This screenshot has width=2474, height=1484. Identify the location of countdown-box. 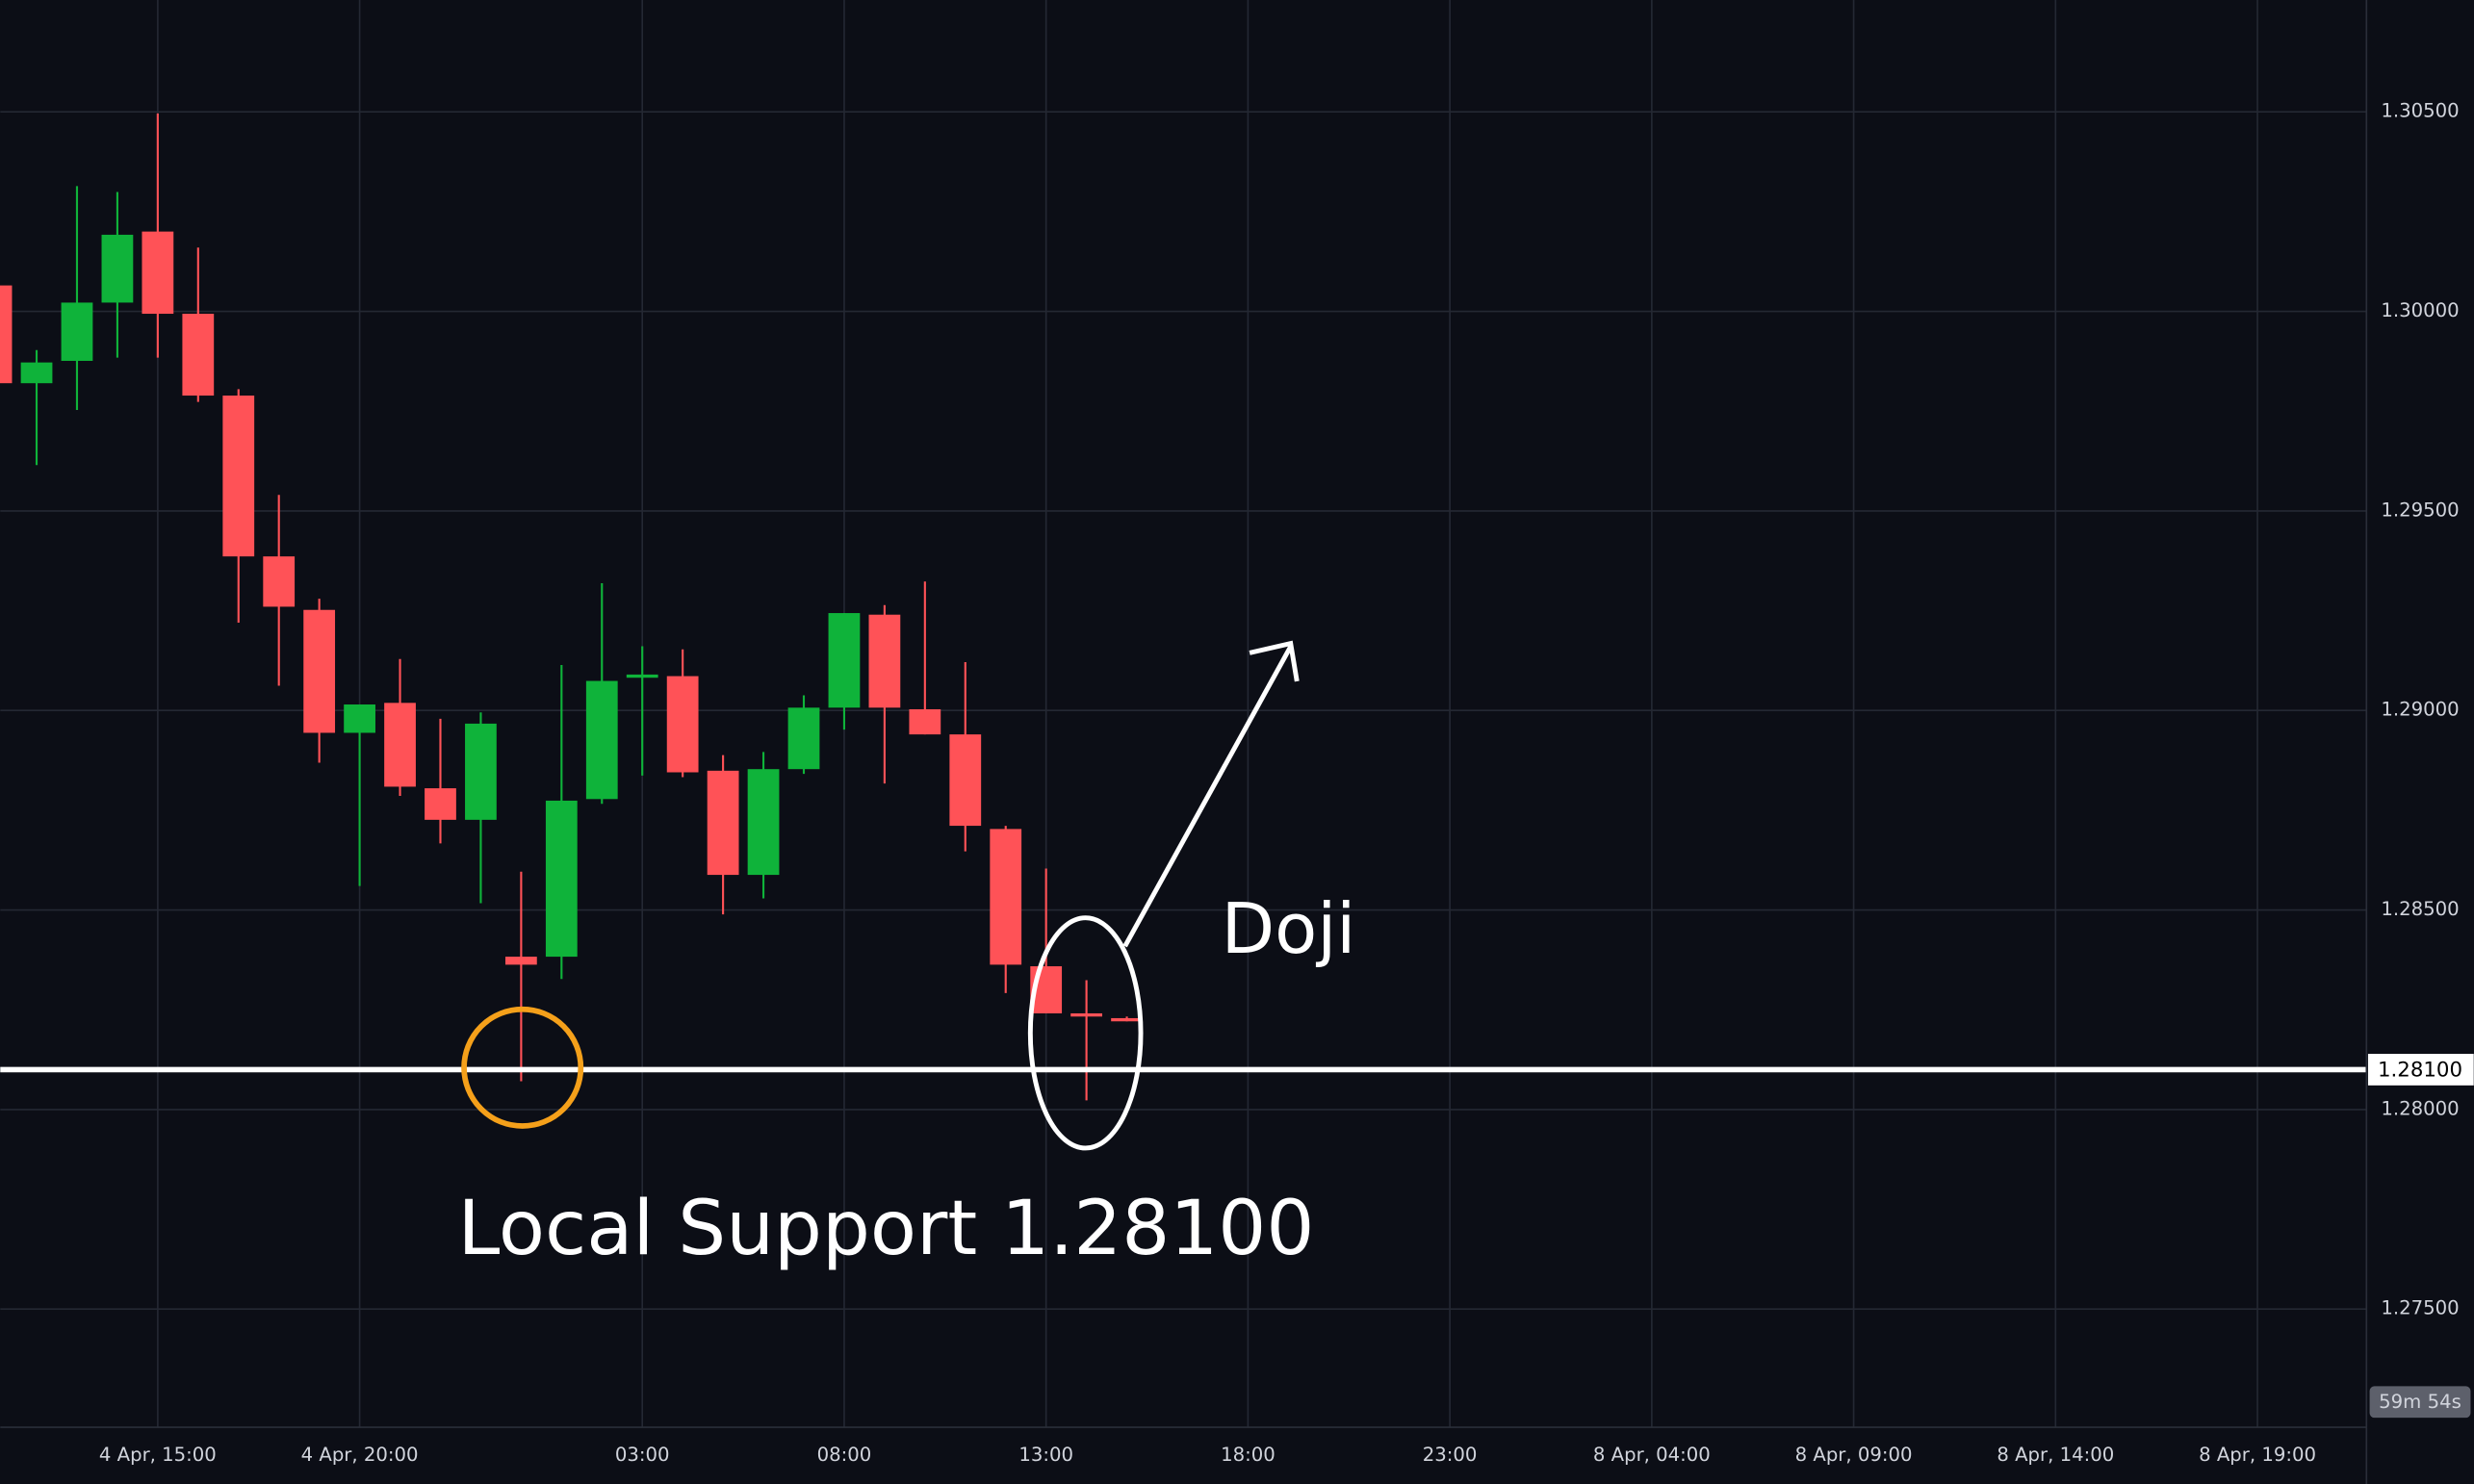
(2420, 1402).